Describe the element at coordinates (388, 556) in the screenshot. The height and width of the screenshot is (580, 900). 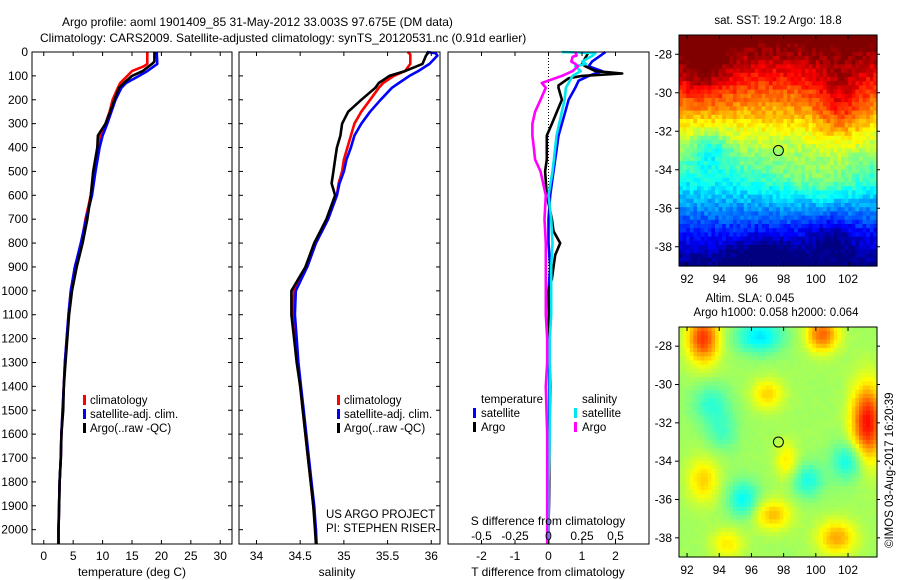
I see `x-tick-label: 35.5` at that location.